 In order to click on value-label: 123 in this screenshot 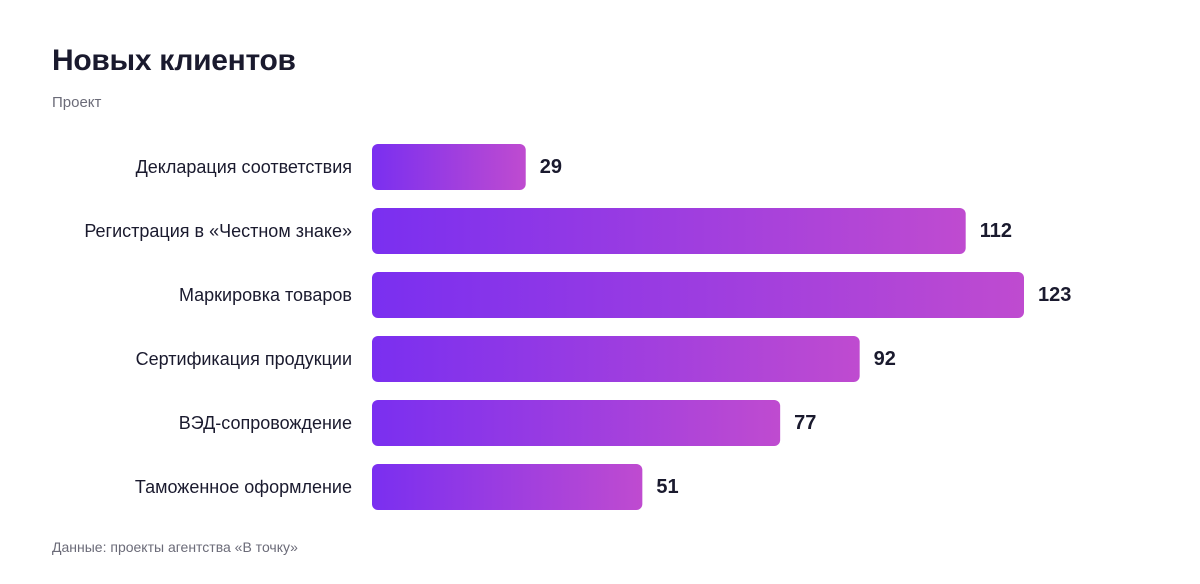, I will do `click(1054, 295)`.